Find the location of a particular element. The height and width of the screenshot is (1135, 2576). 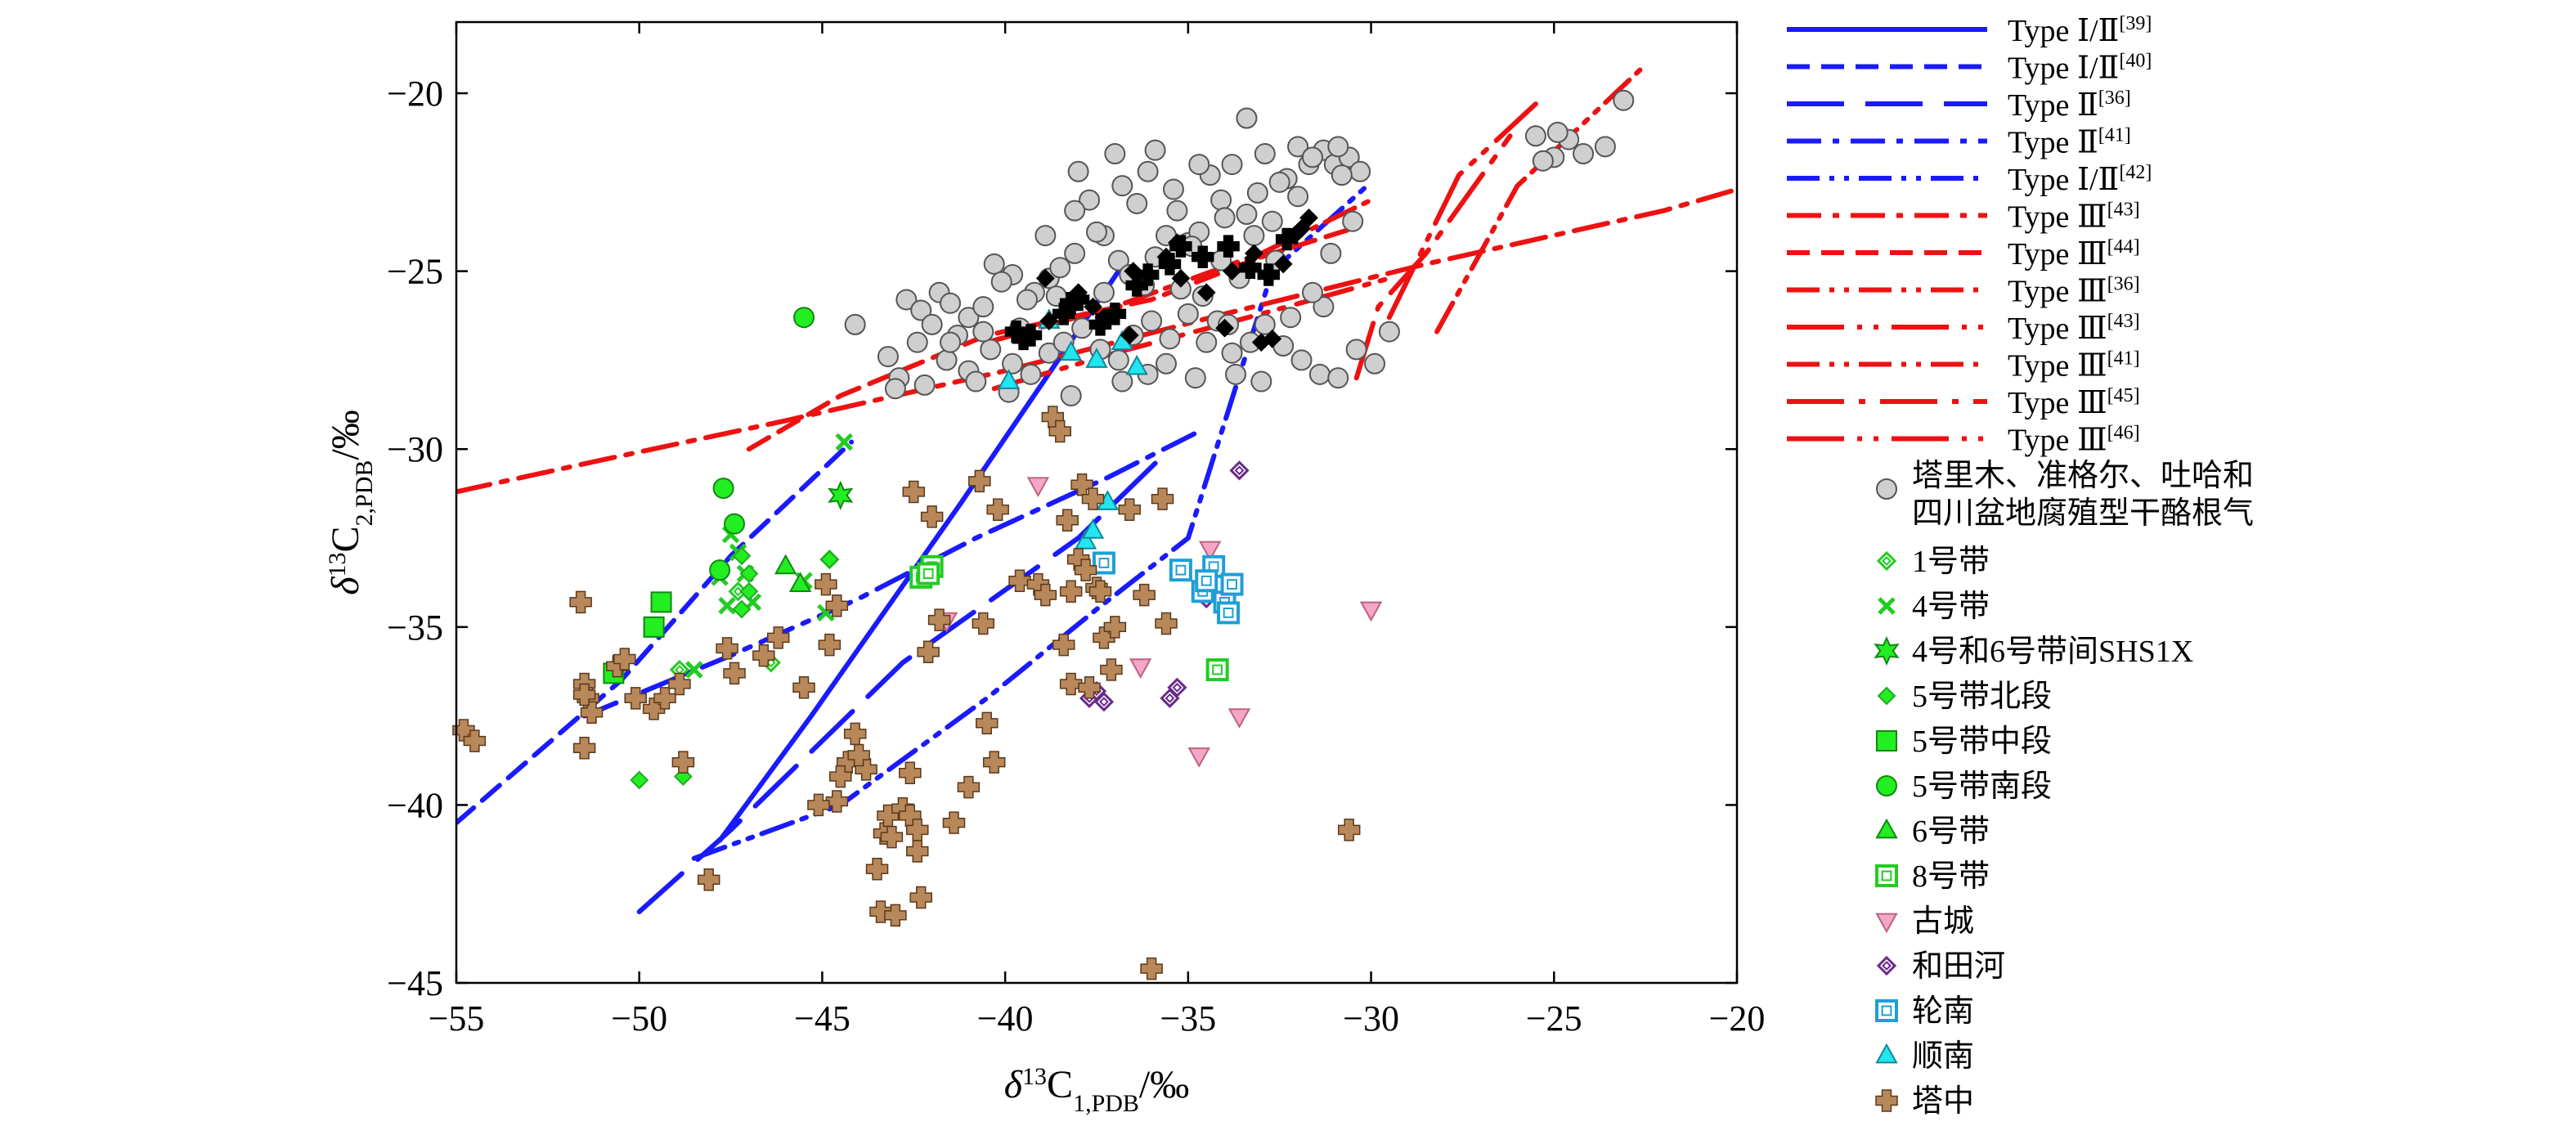

x-tick-label: −30 is located at coordinates (1371, 1018).